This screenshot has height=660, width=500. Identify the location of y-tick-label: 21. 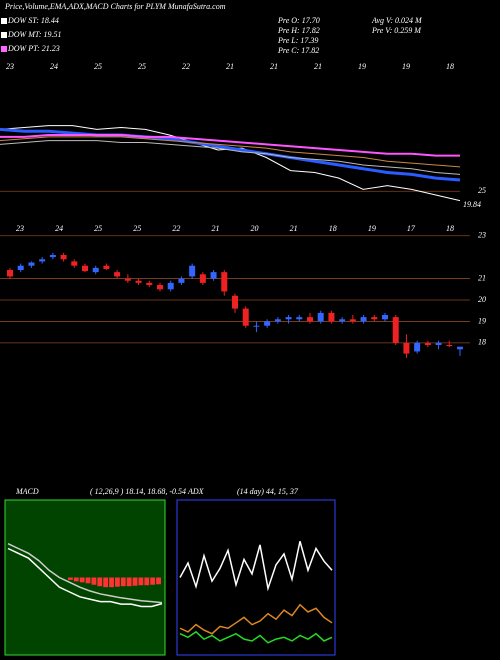
(482, 277).